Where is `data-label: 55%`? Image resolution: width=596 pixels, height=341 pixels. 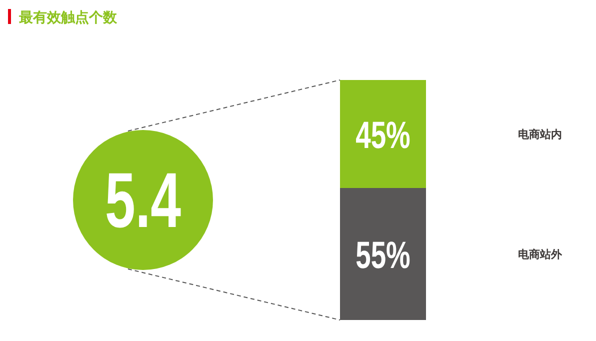
data-label: 55% is located at coordinates (383, 256).